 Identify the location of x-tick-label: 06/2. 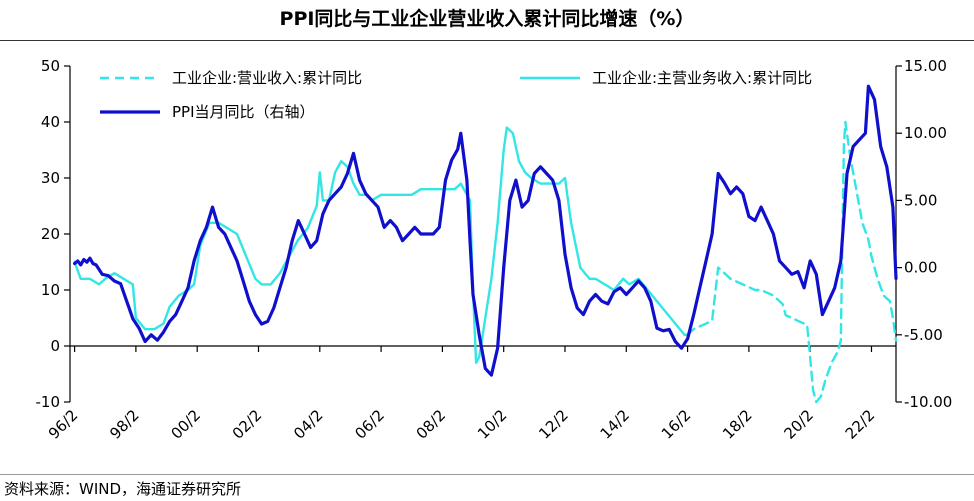
(369, 424).